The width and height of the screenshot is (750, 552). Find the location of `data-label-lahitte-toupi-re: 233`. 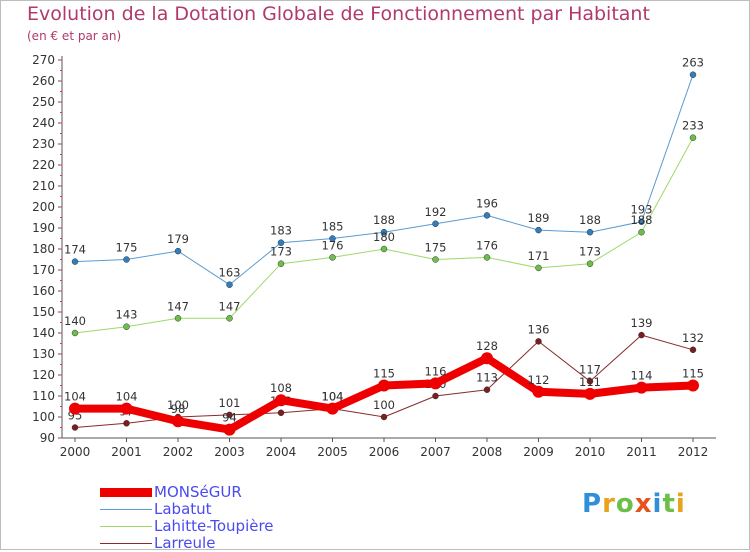

data-label-lahitte-toupi-re: 233 is located at coordinates (693, 126).